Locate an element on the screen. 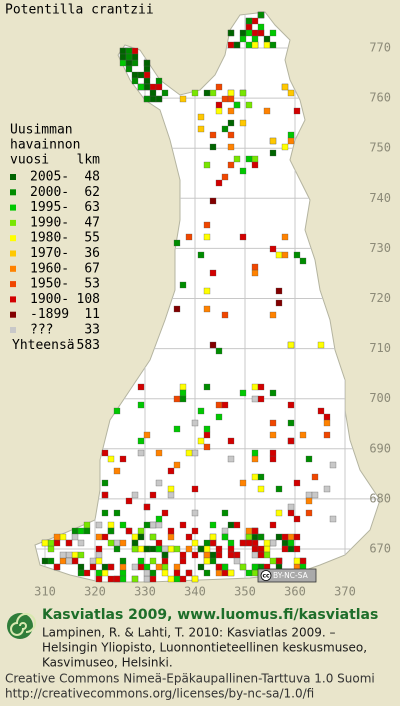  legend-label: 1950- is located at coordinates (49, 284).